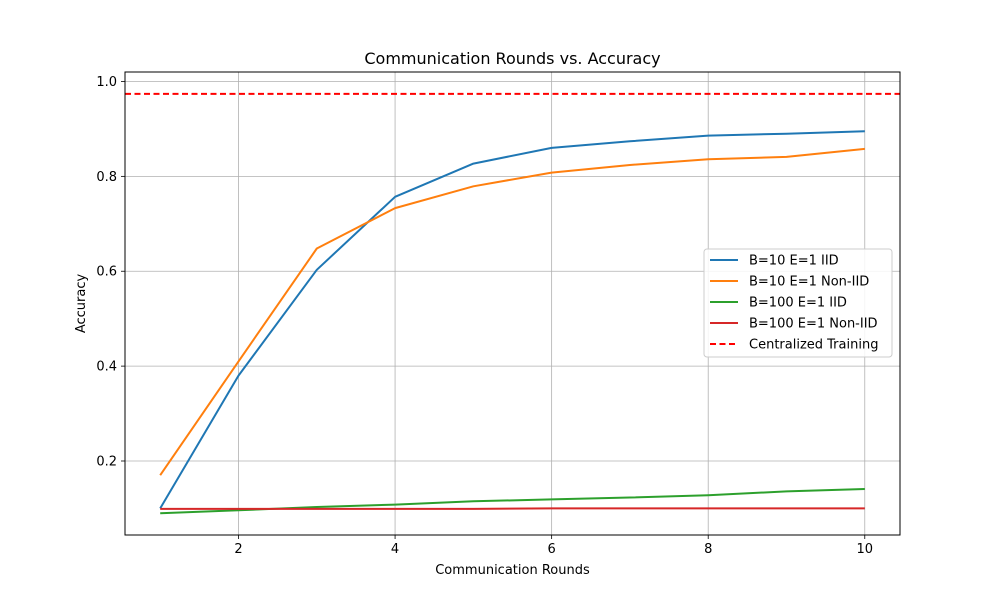 This screenshot has height=600, width=1000. Describe the element at coordinates (813, 345) in the screenshot. I see `legend-label: Centralized Training` at that location.